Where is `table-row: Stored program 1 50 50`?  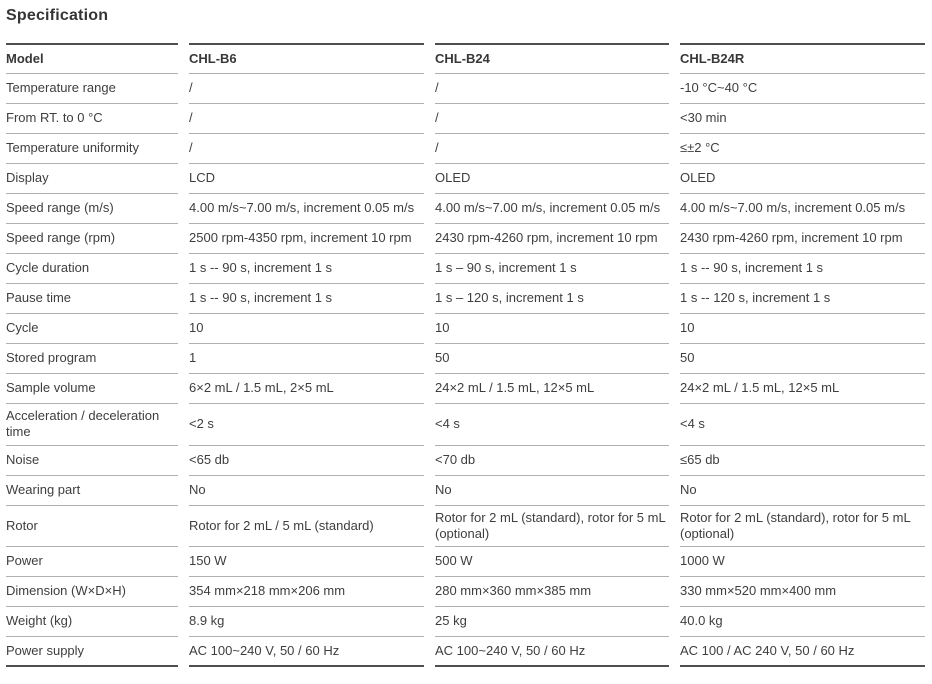
table-row: Stored program 1 50 50 is located at coordinates (465, 359).